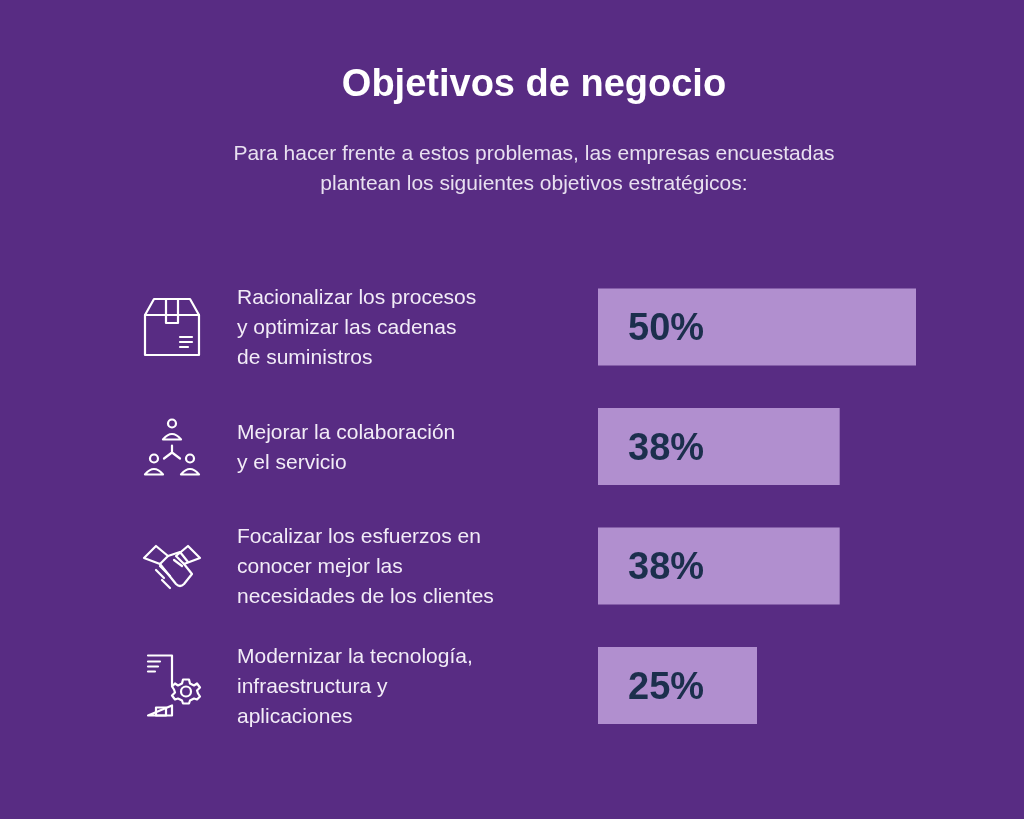  Describe the element at coordinates (534, 167) in the screenshot. I see `chart-subtitle: Para hacer frente a estos problemas, las empresas encuestadas plantean los siguientes objetivos estratégicos:` at that location.